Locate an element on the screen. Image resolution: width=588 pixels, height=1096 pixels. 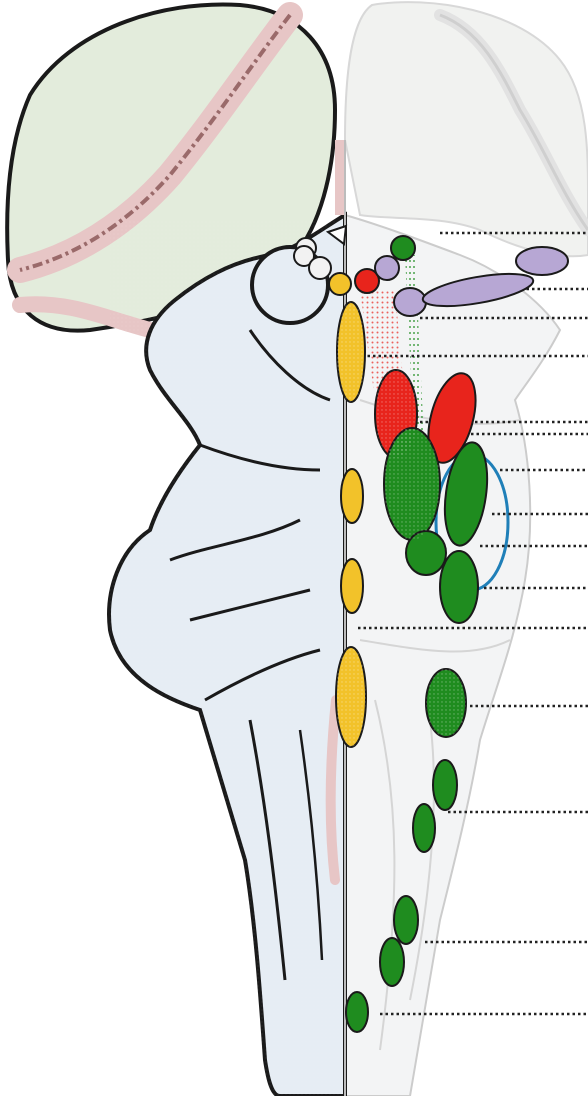
right-medulla-line is located at coordinates (385, 875).